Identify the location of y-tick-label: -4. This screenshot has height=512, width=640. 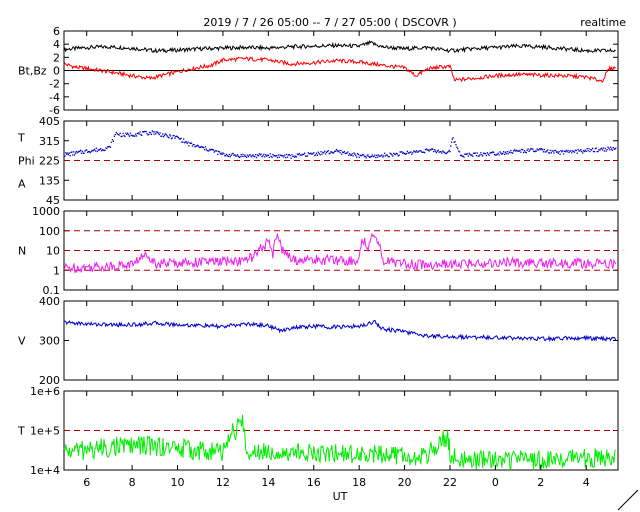
(54, 97).